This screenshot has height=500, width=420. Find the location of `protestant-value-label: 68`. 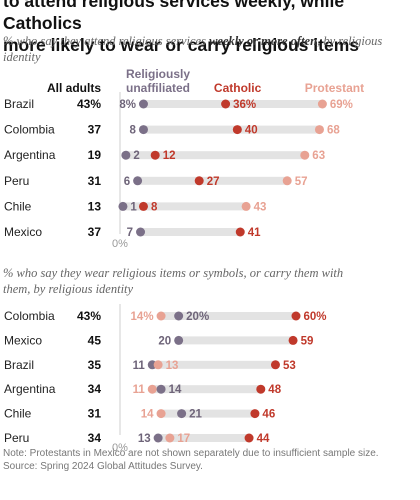

protestant-value-label: 68 is located at coordinates (333, 131).